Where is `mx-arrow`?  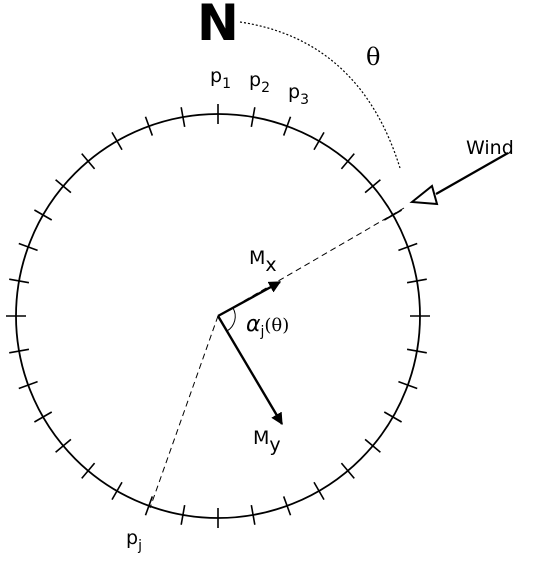
mx-arrow is located at coordinates (249, 299).